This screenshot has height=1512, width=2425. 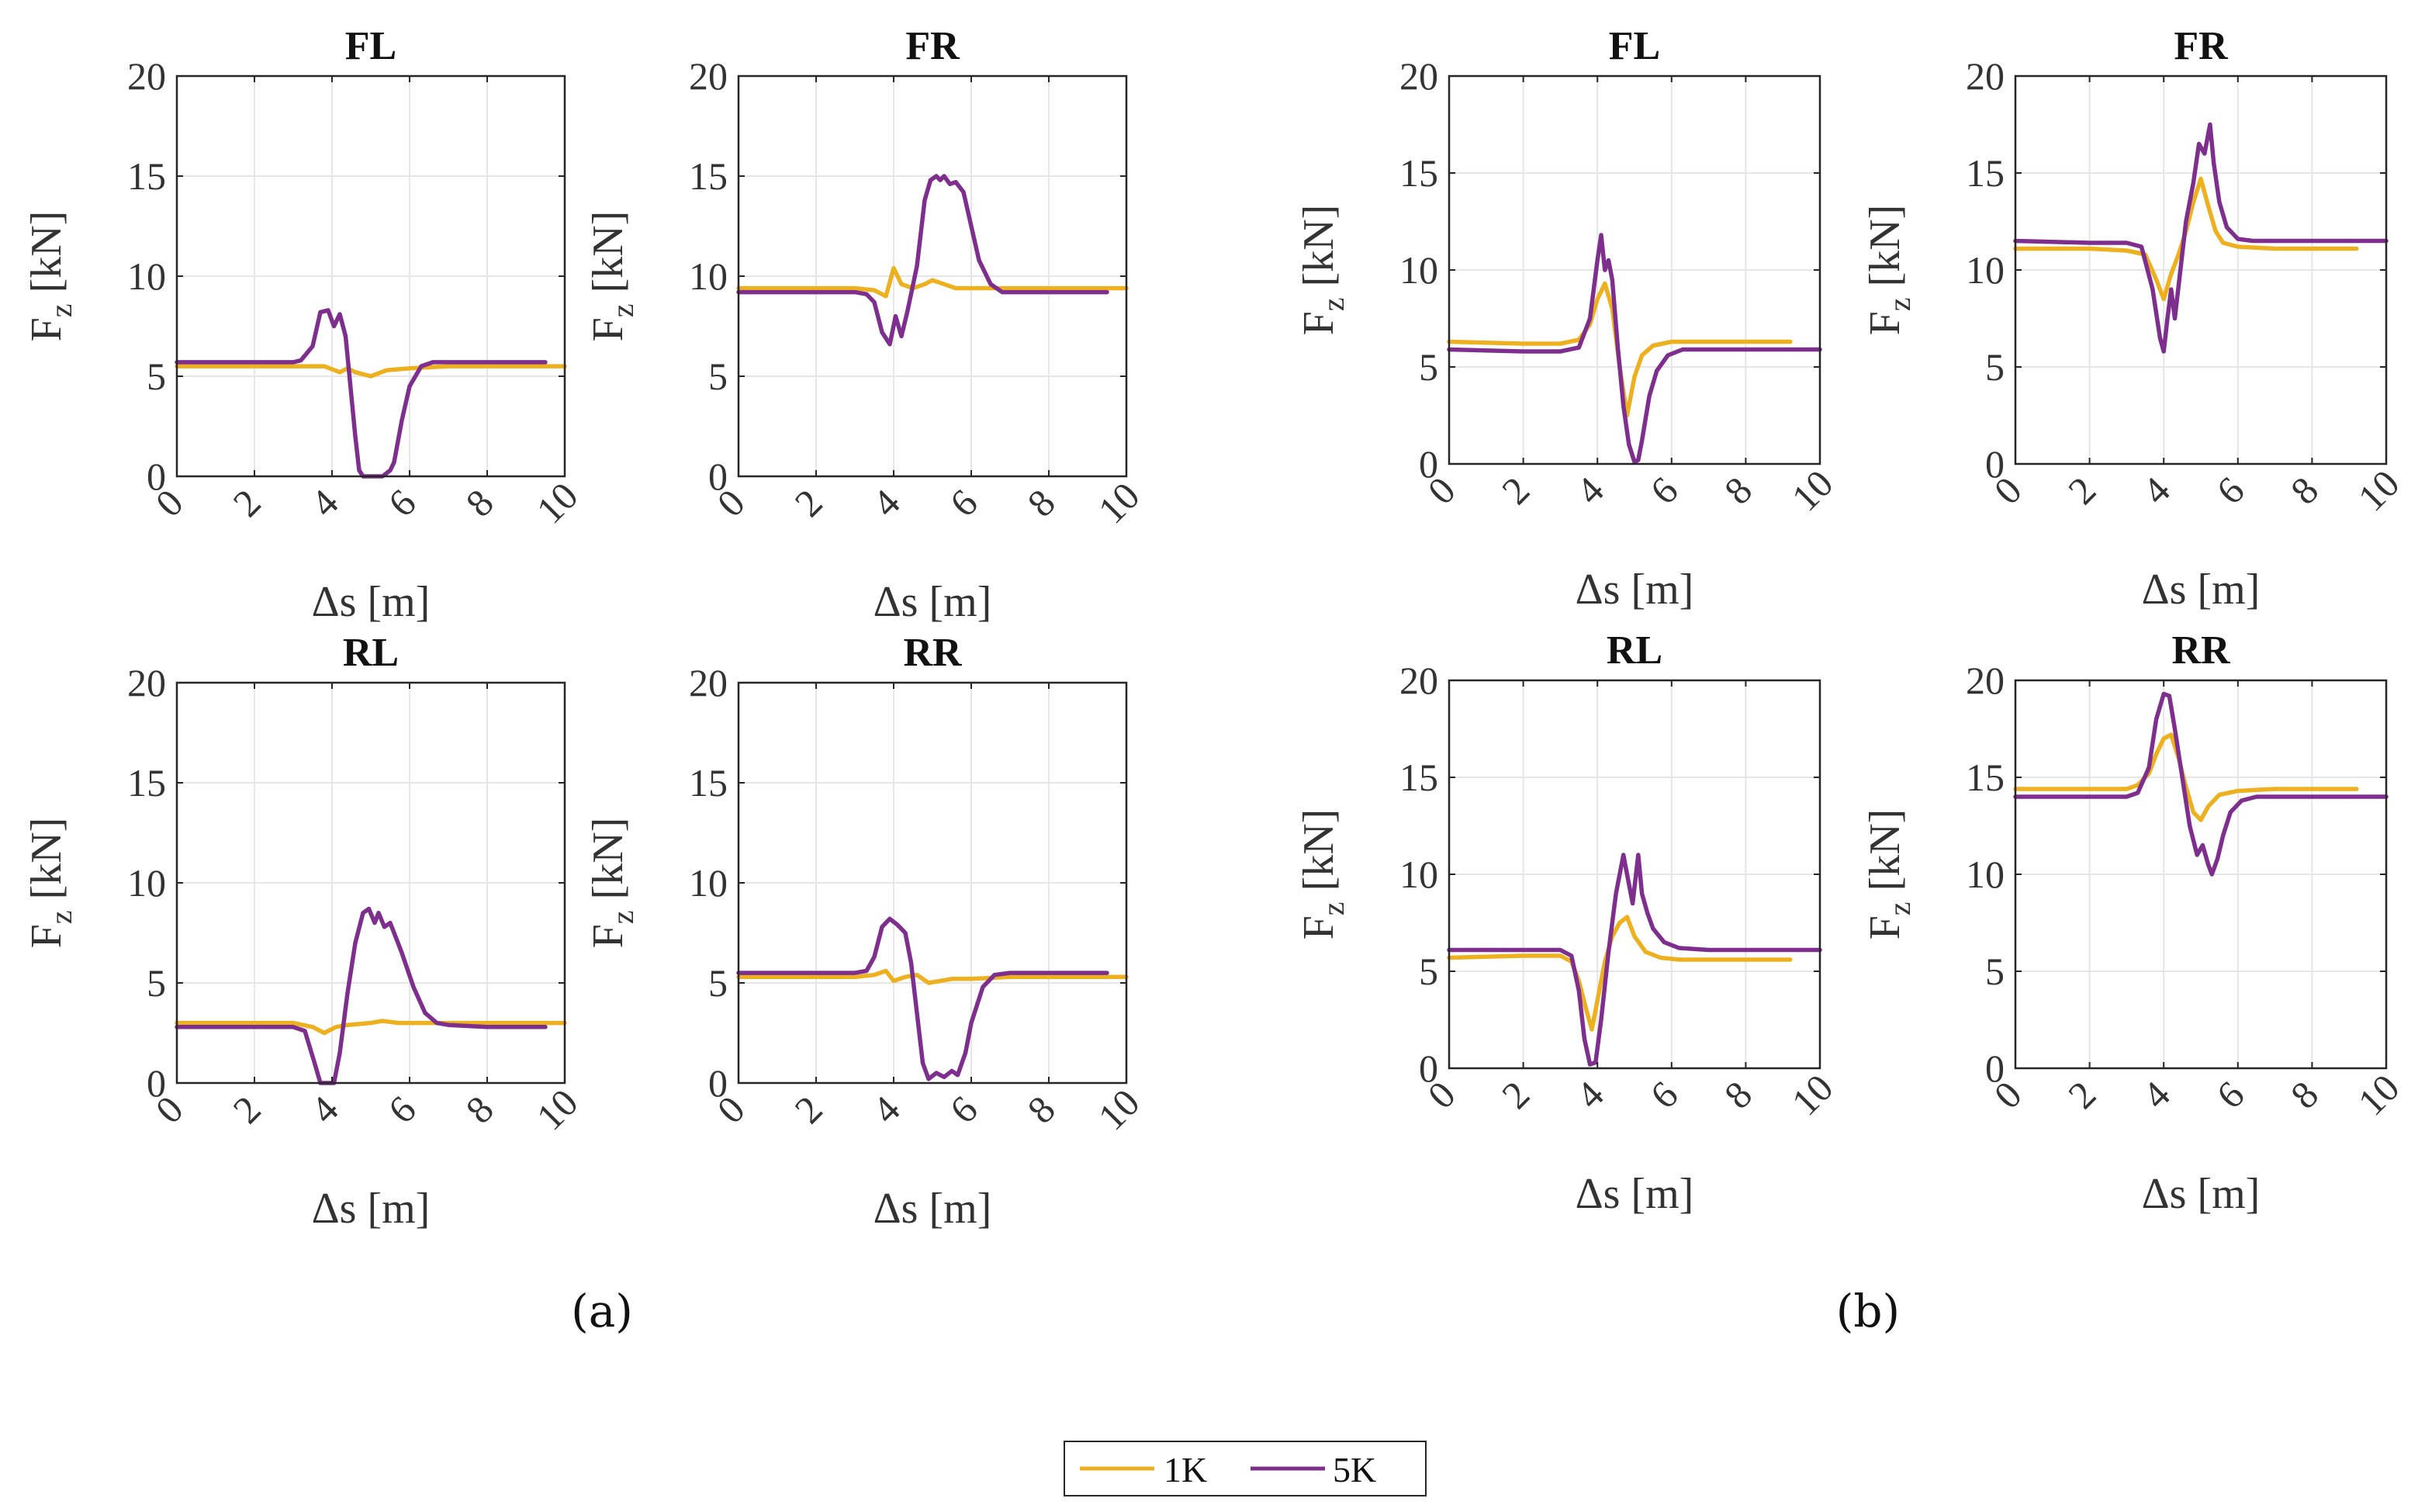 What do you see at coordinates (2201, 46) in the screenshot?
I see `subplot-title: FR` at bounding box center [2201, 46].